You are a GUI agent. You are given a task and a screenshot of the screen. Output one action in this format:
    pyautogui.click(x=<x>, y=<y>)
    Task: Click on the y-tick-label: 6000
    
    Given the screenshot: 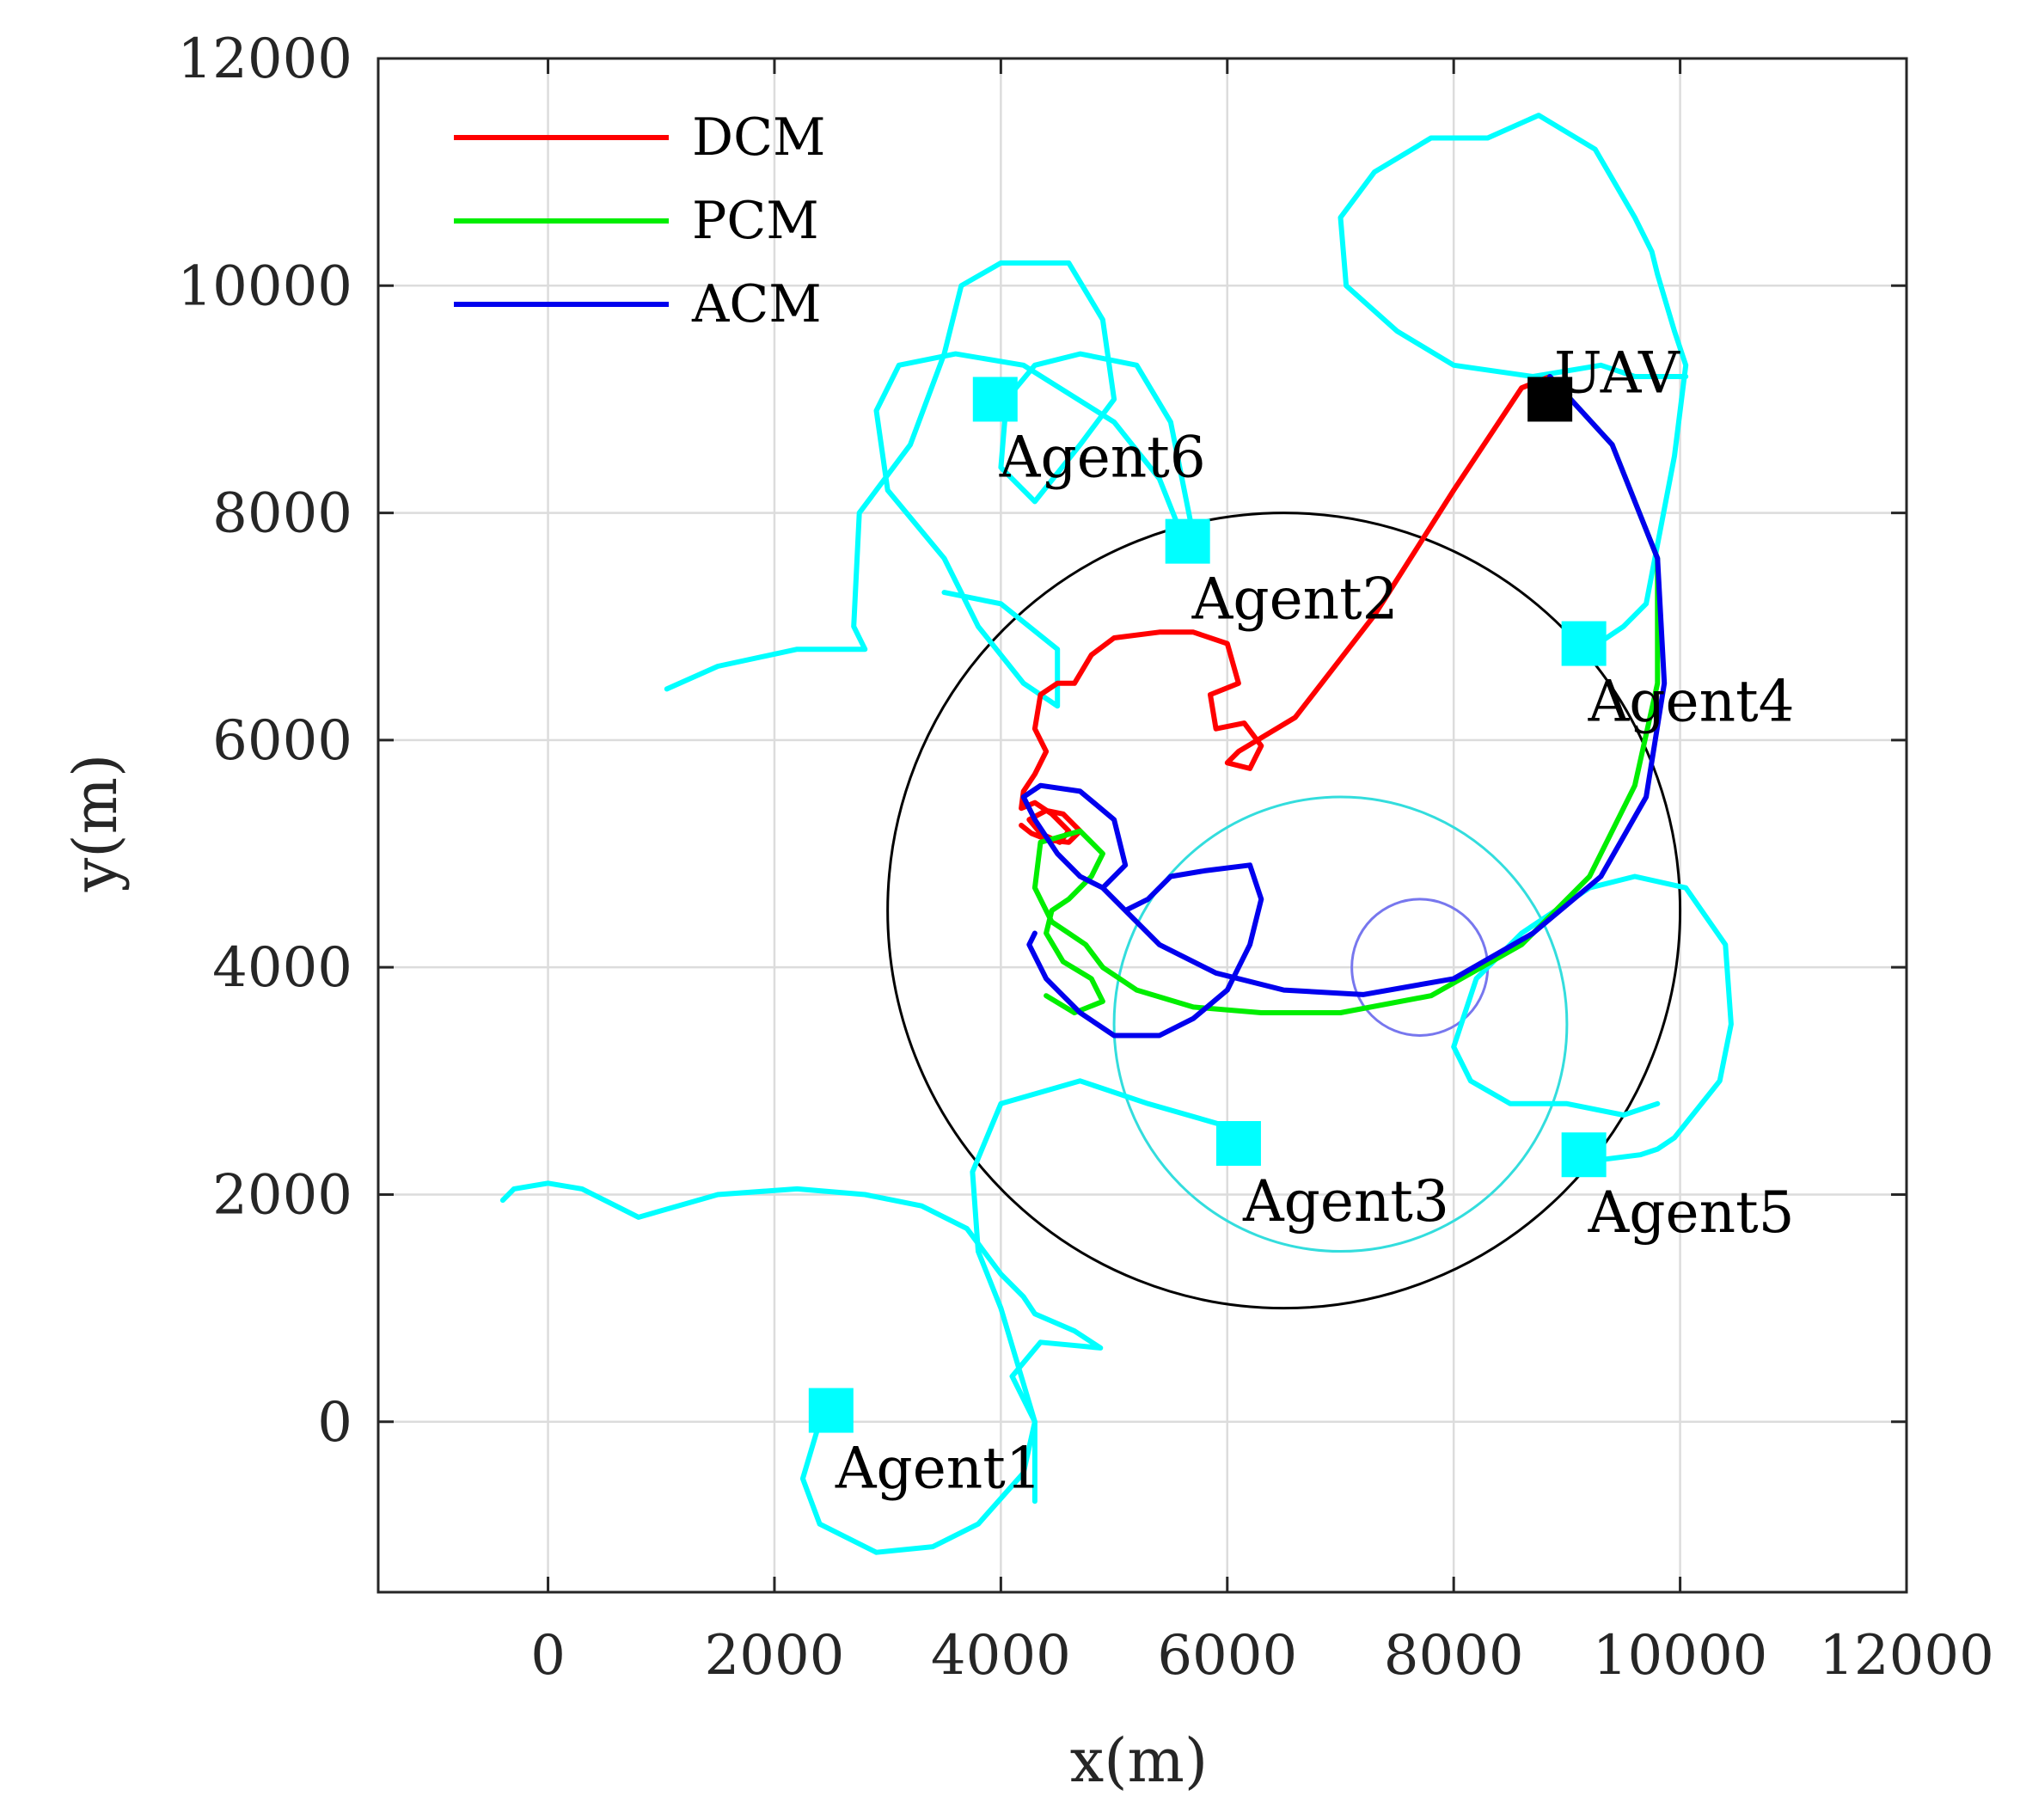 What is the action you would take?
    pyautogui.click(x=282, y=741)
    